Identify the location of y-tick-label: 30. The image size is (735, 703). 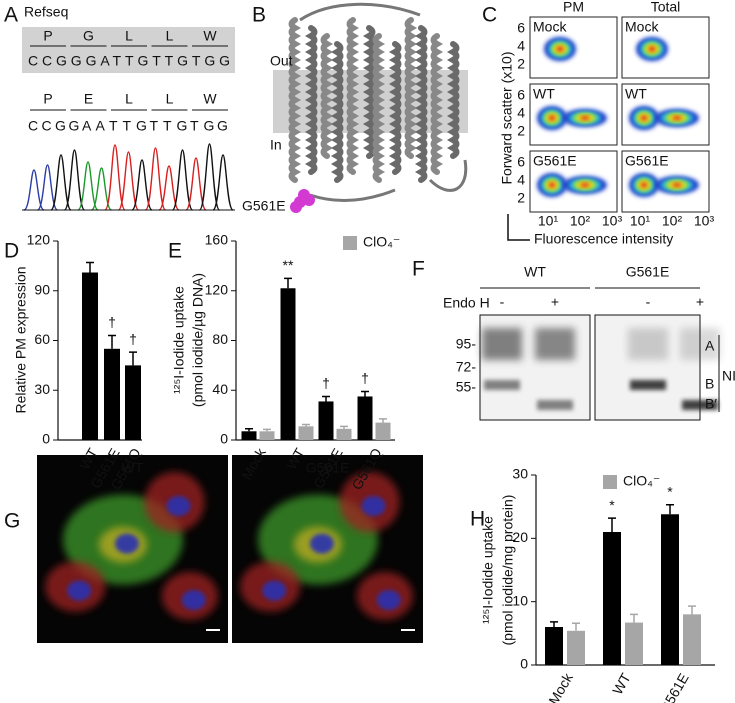
(42, 389).